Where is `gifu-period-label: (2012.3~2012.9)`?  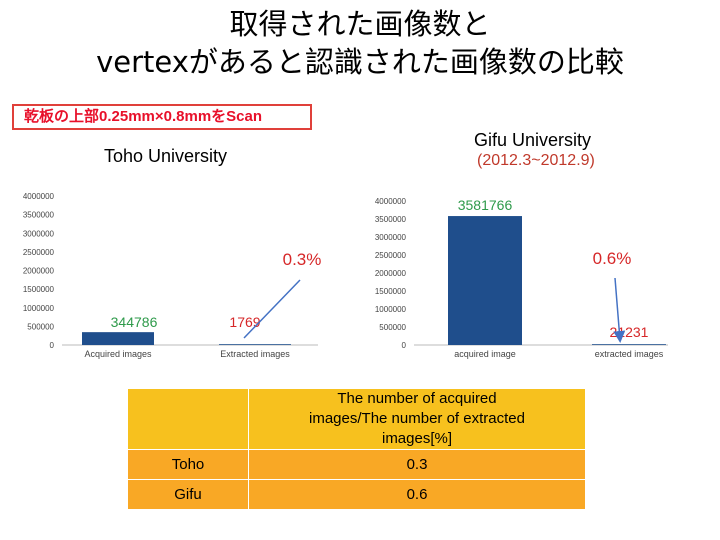 gifu-period-label: (2012.3~2012.9) is located at coordinates (536, 160).